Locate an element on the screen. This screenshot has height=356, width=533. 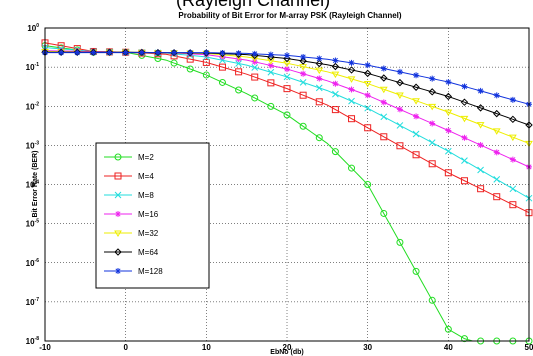
legend-label: M=64 is located at coordinates (148, 252).